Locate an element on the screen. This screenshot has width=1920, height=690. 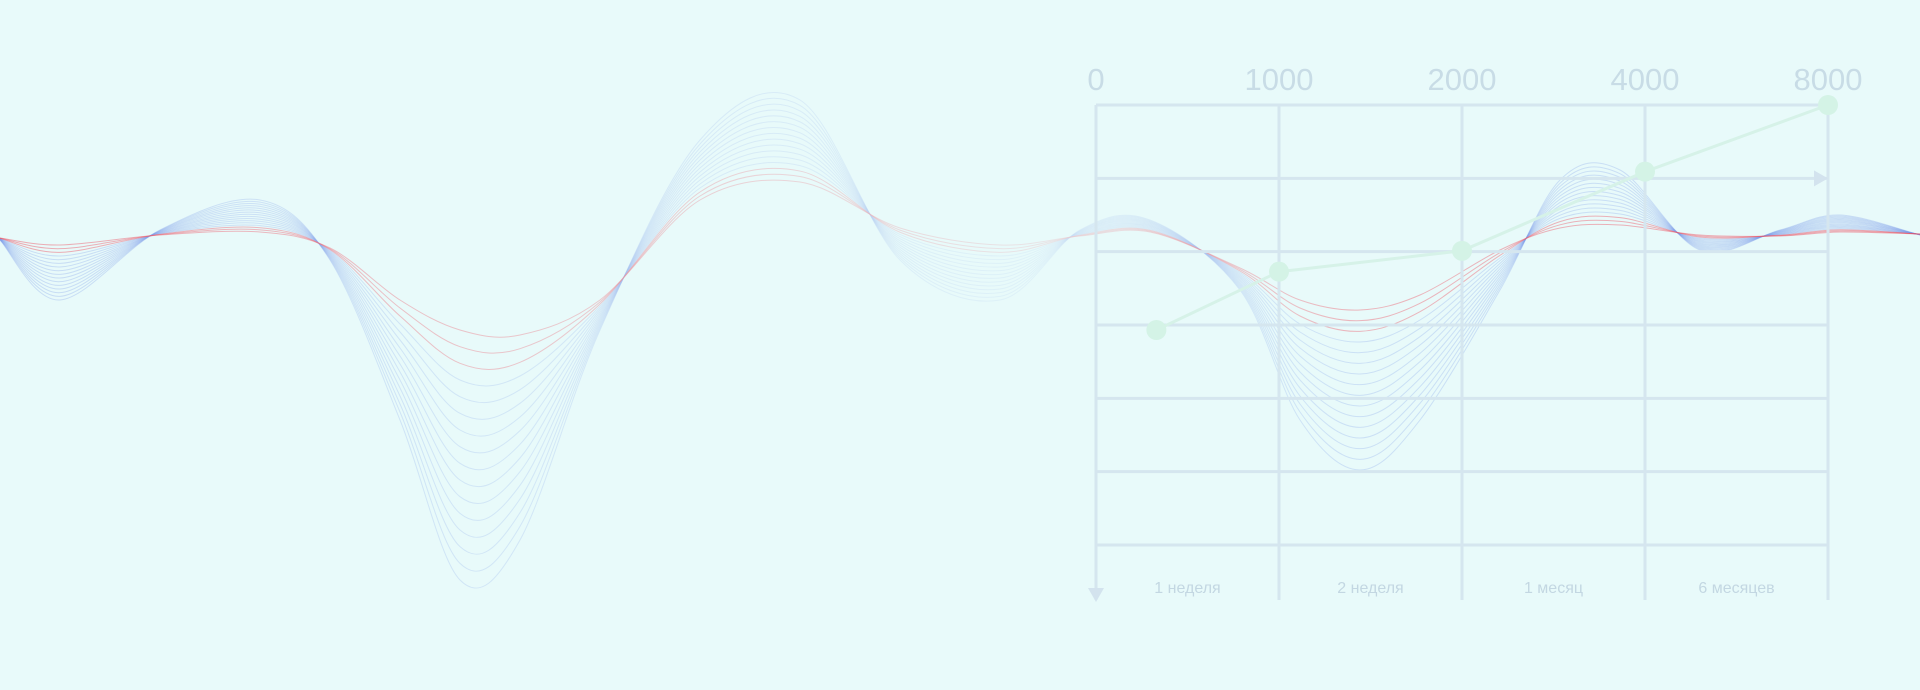
x-axis-arrow-icon is located at coordinates (1821, 178).